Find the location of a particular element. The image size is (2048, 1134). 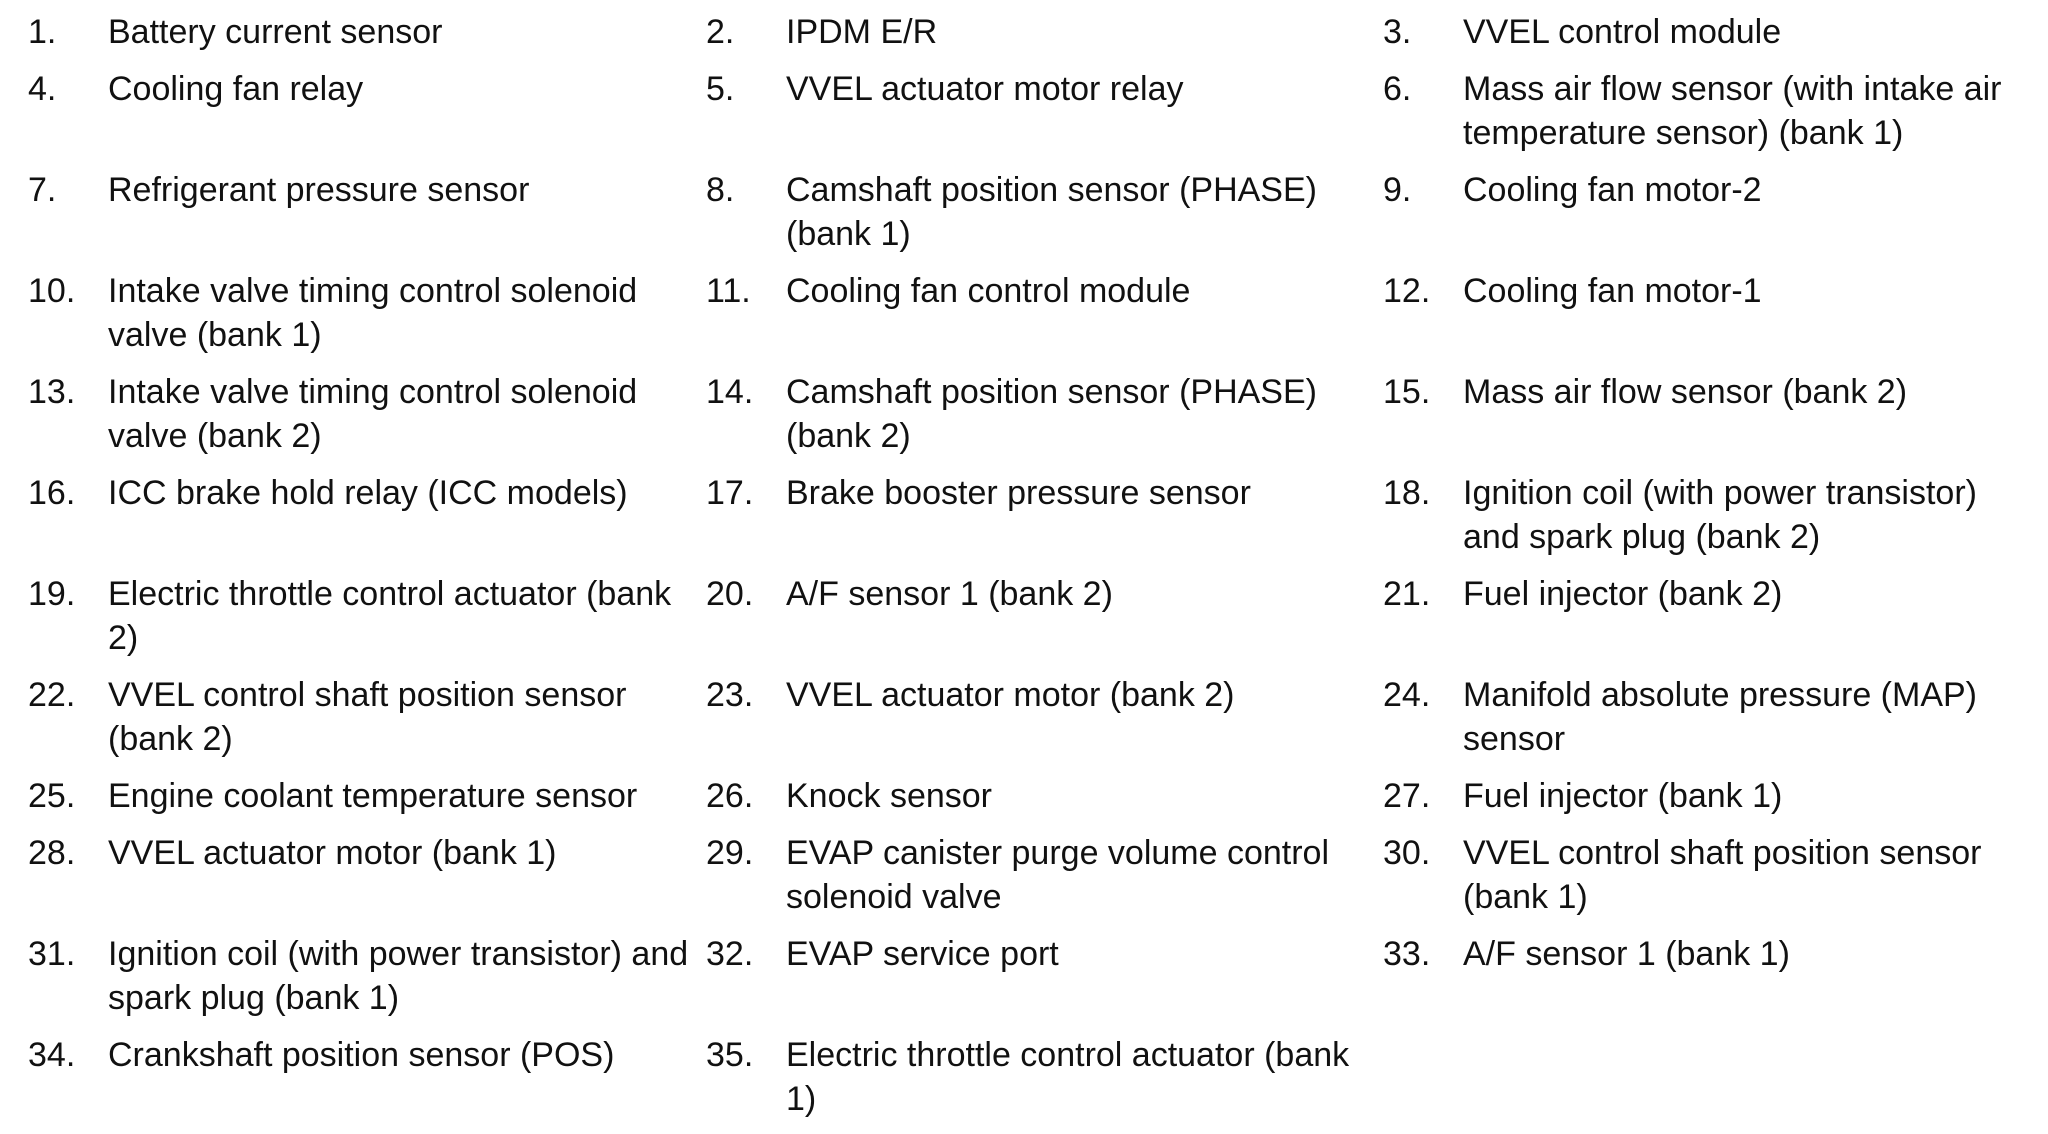

legend-item: 20. A/F sensor 1 (bank 2) is located at coordinates (1044, 616).